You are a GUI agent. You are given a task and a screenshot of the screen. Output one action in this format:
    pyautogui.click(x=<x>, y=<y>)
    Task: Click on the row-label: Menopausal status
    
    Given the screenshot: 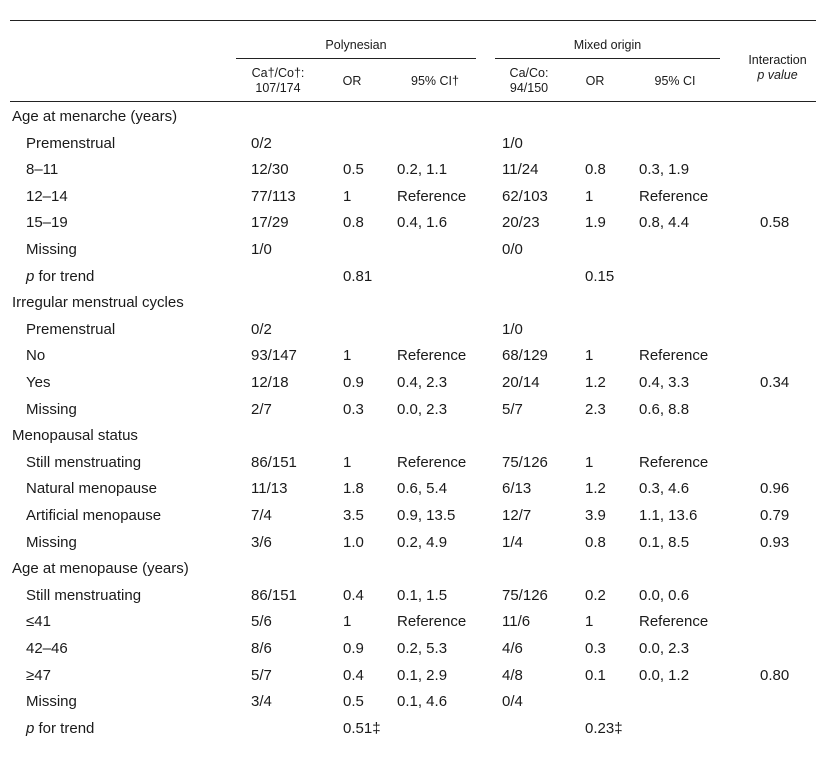 What is the action you would take?
    pyautogui.click(x=75, y=436)
    